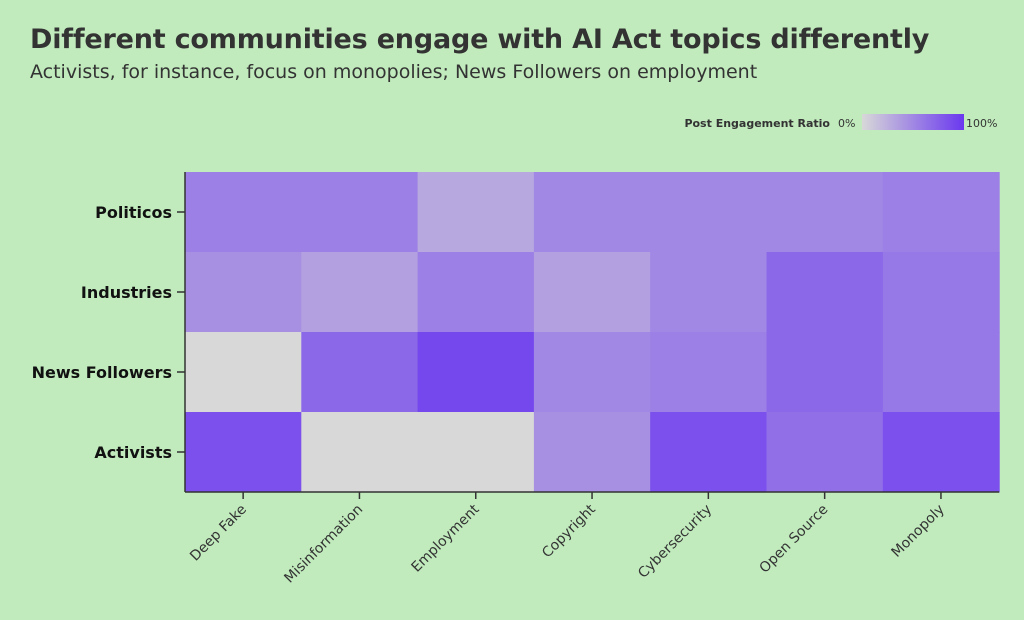  I want to click on x-tick-label: Employment, so click(446, 538).